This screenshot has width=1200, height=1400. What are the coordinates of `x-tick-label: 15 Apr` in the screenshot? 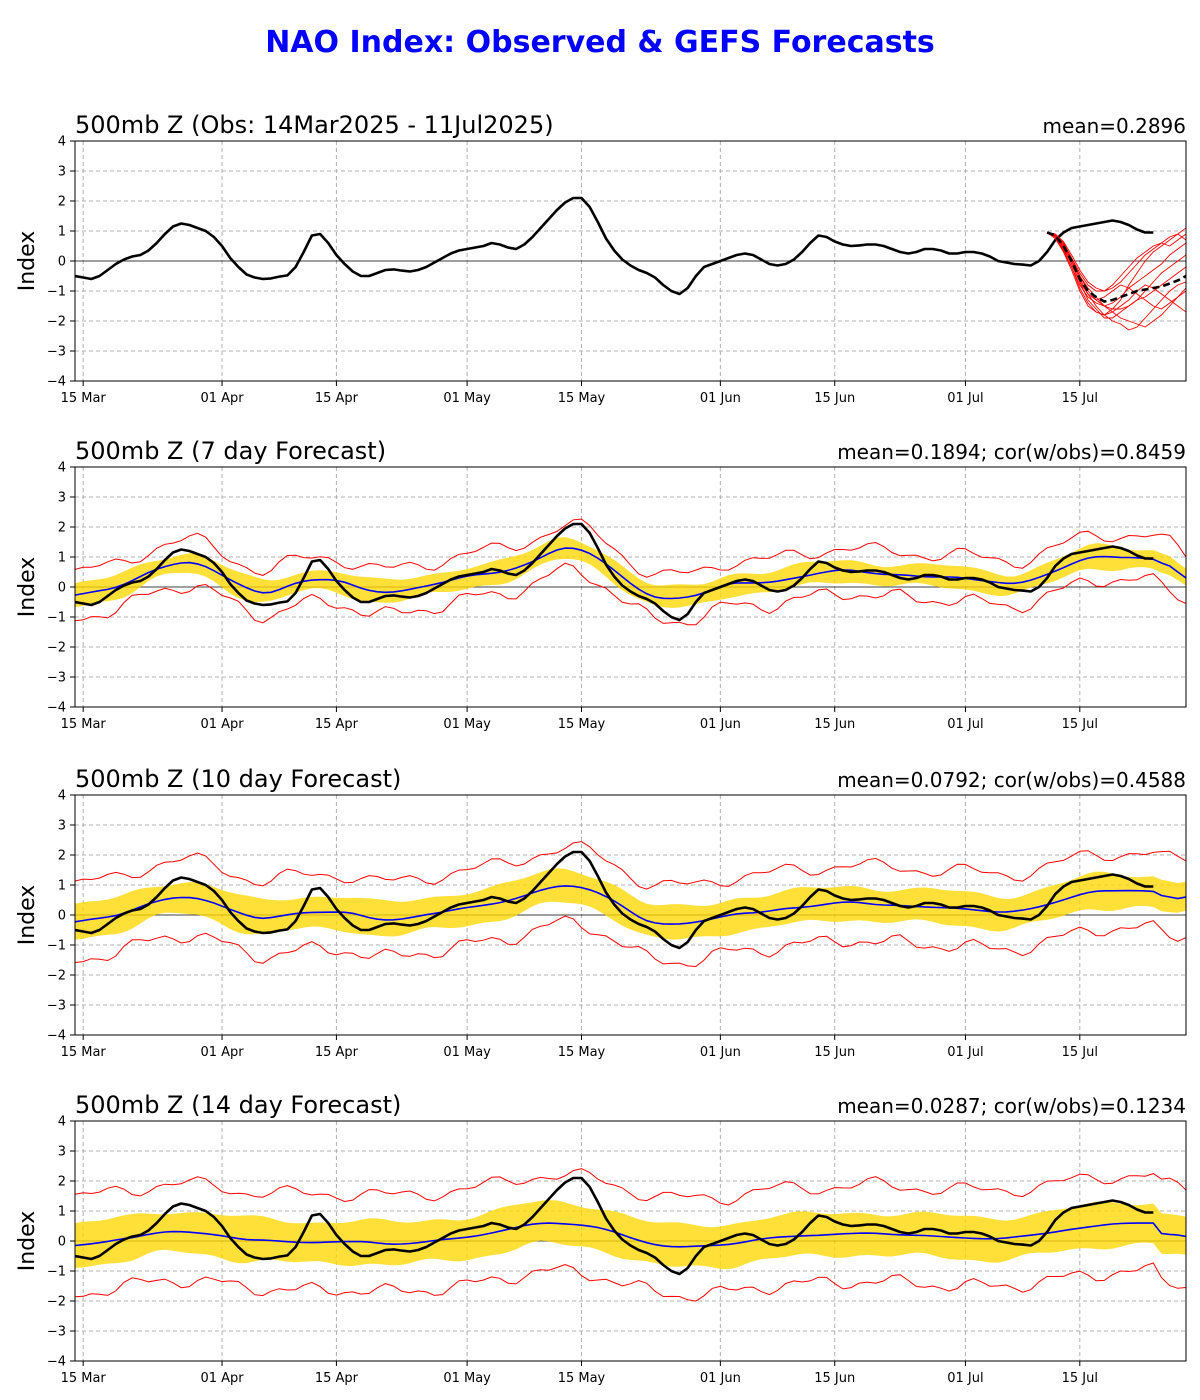 It's located at (337, 1378).